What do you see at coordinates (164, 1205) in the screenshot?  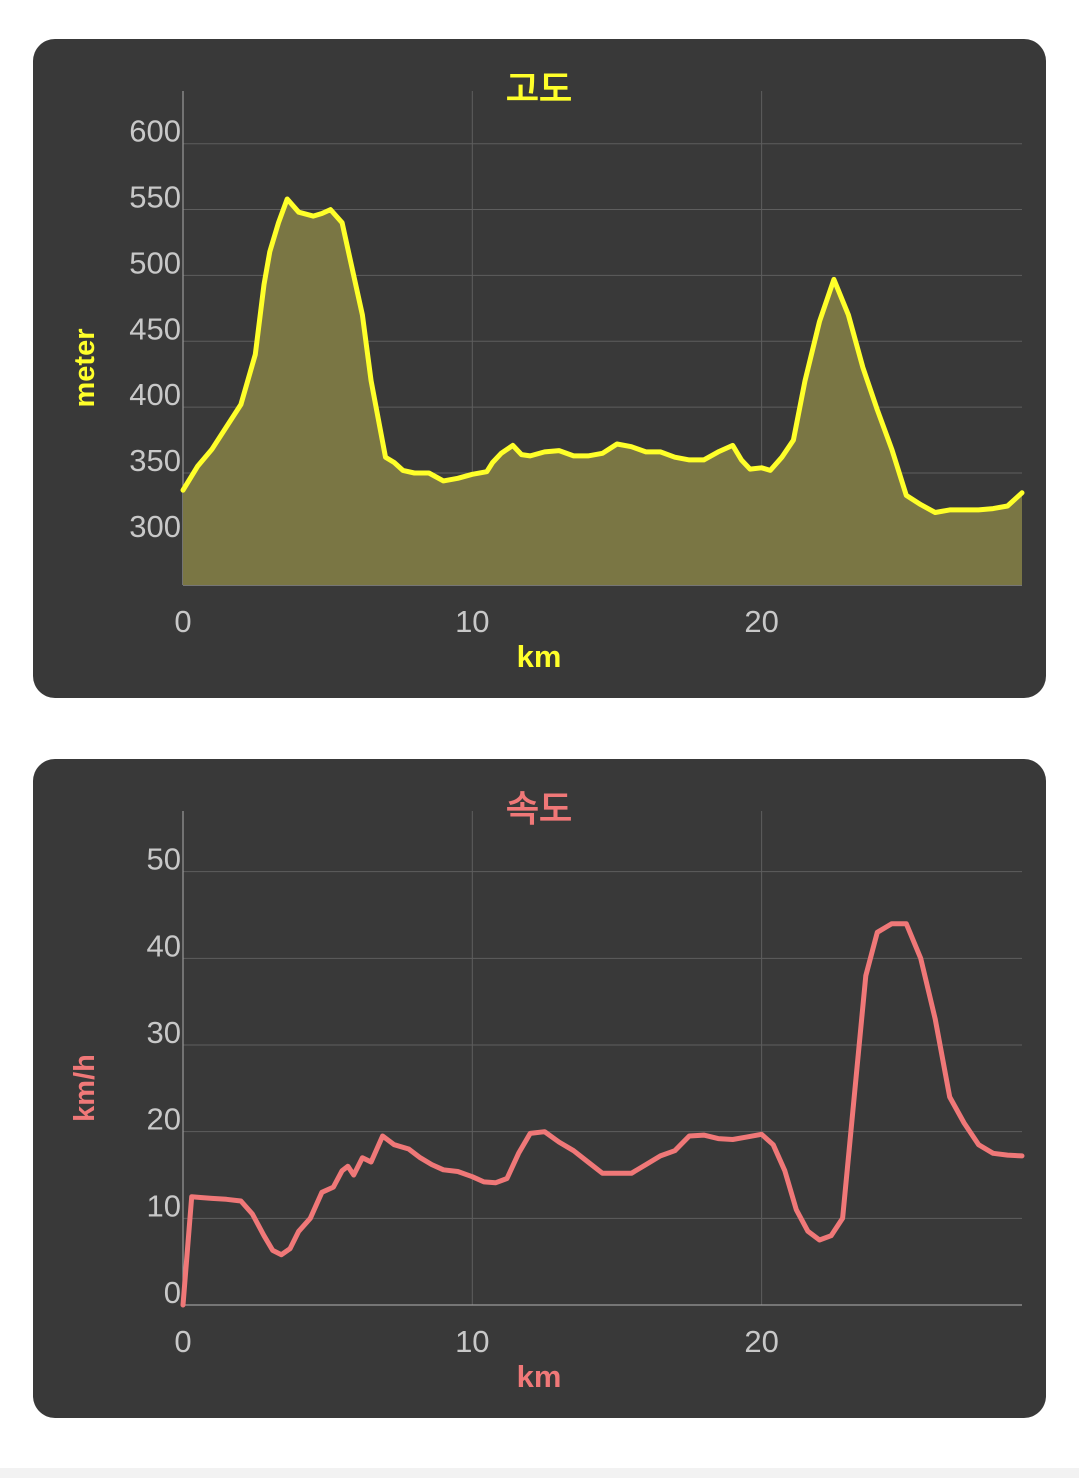 I see `y-tick-label: 10` at bounding box center [164, 1205].